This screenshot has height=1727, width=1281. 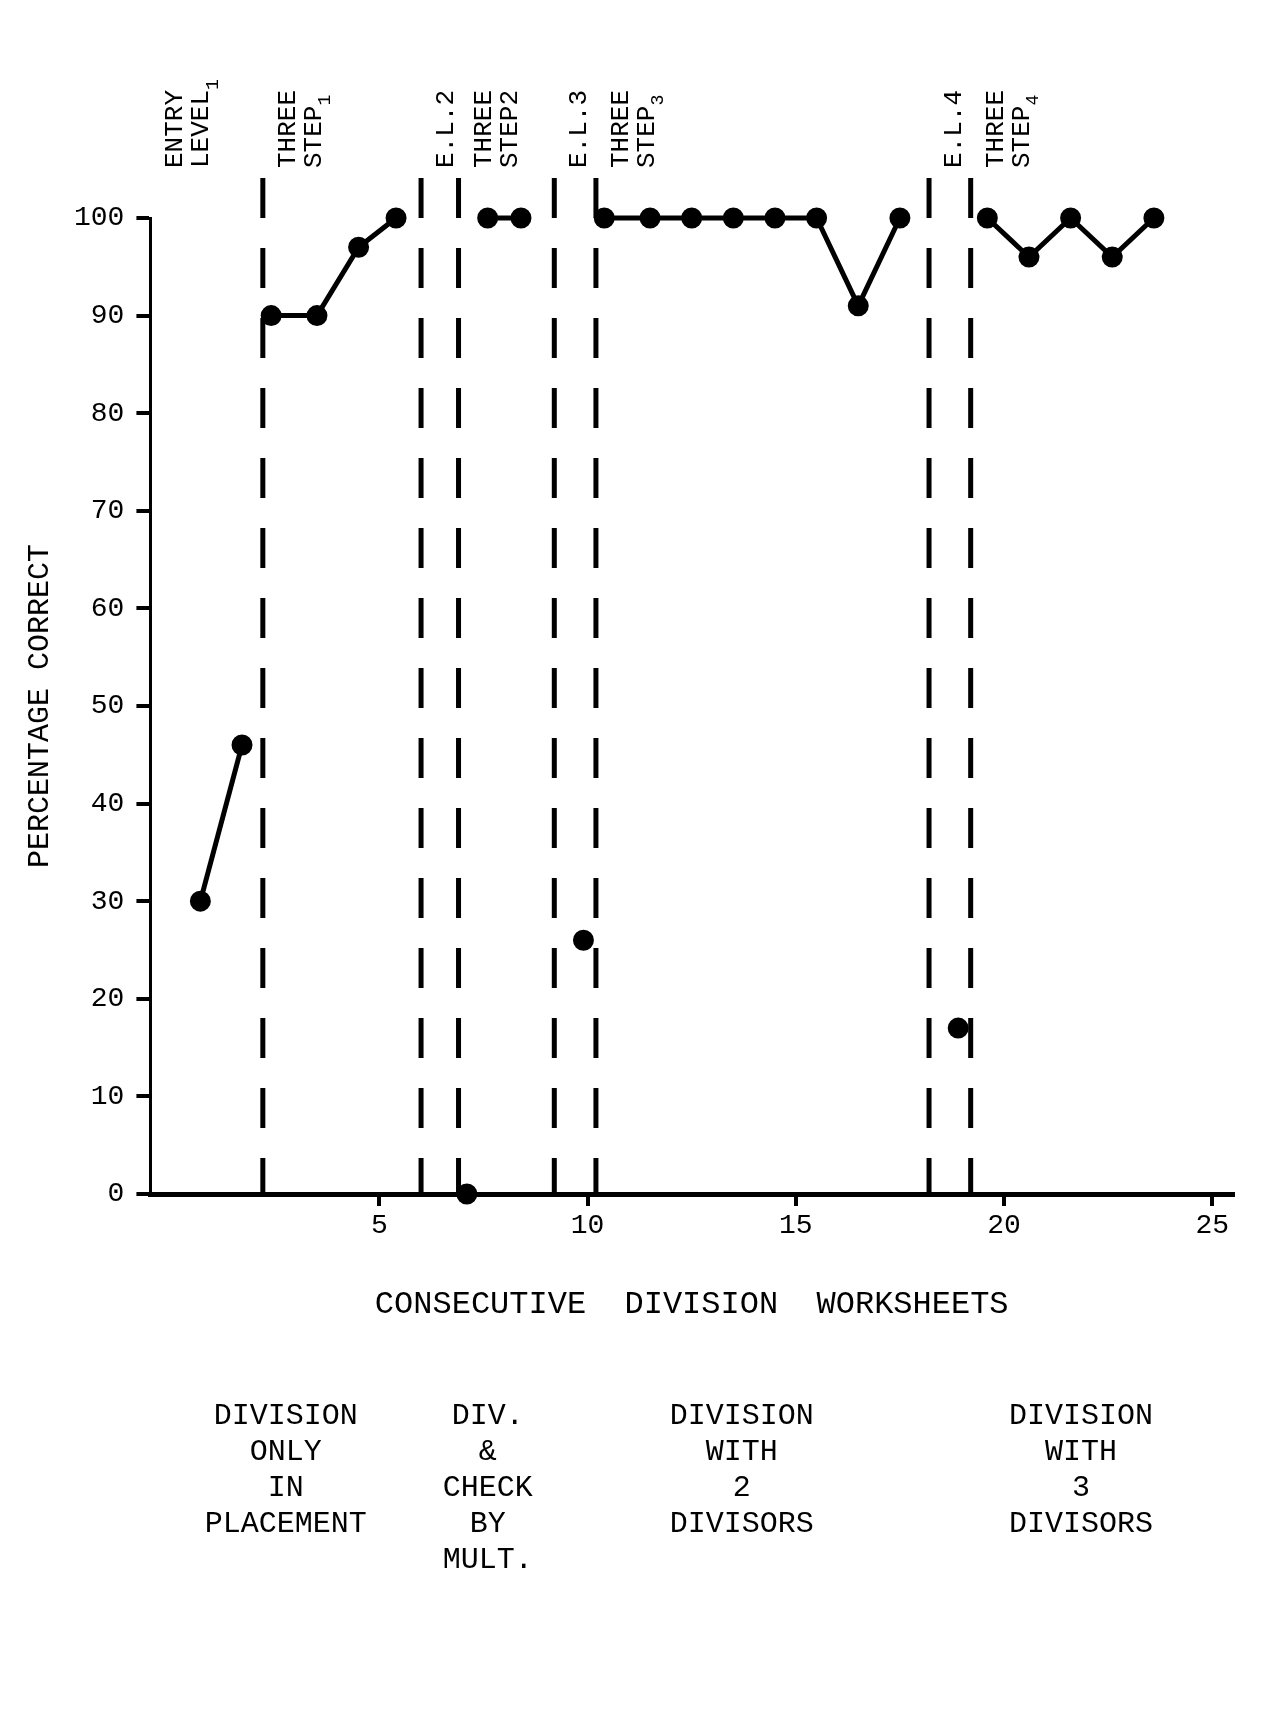 I want to click on y-tick-label: 60, so click(x=107, y=608).